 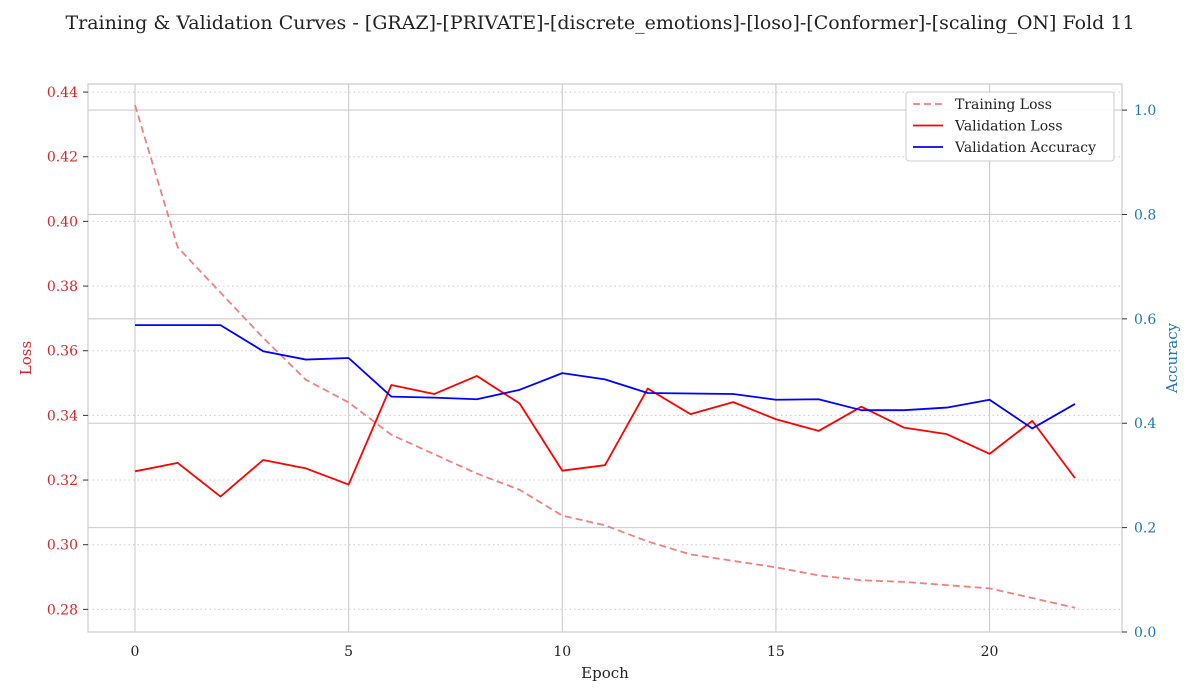 I want to click on x-tick-label: 15, so click(x=776, y=652).